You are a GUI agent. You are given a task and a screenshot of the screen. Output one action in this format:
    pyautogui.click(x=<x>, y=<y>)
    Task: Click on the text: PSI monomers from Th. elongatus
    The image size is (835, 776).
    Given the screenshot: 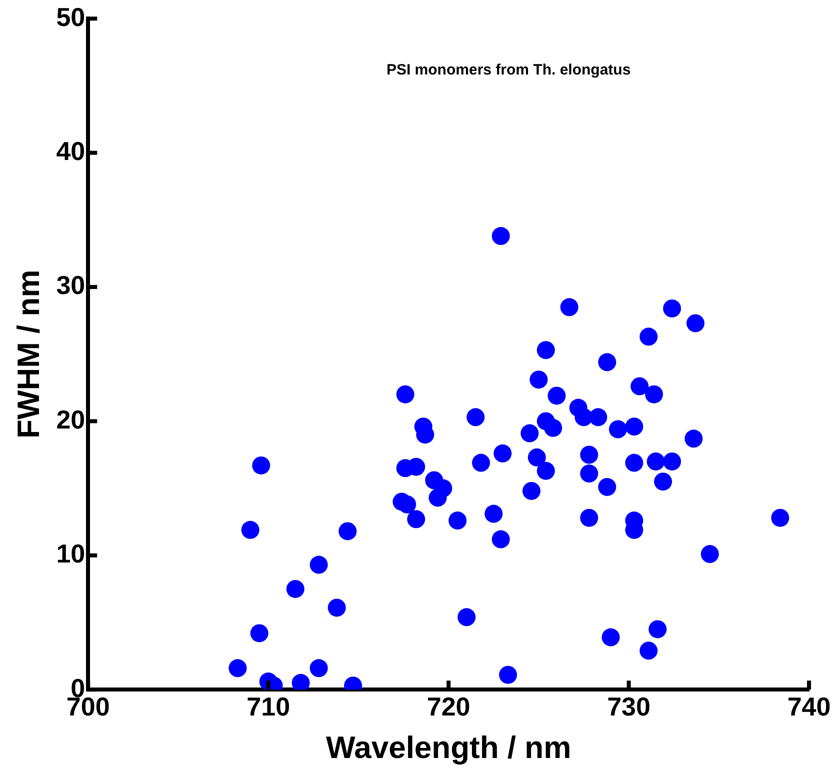 What is the action you would take?
    pyautogui.click(x=508, y=70)
    